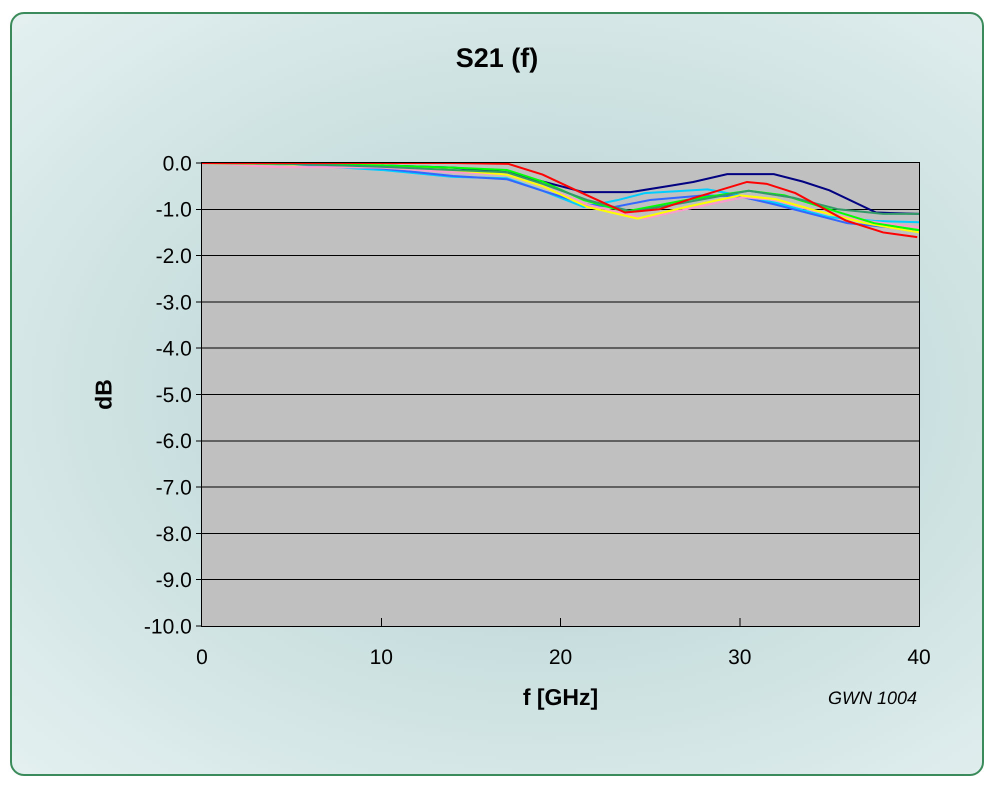 The image size is (994, 786). Describe the element at coordinates (174, 534) in the screenshot. I see `y-tick-label: -8.0` at that location.